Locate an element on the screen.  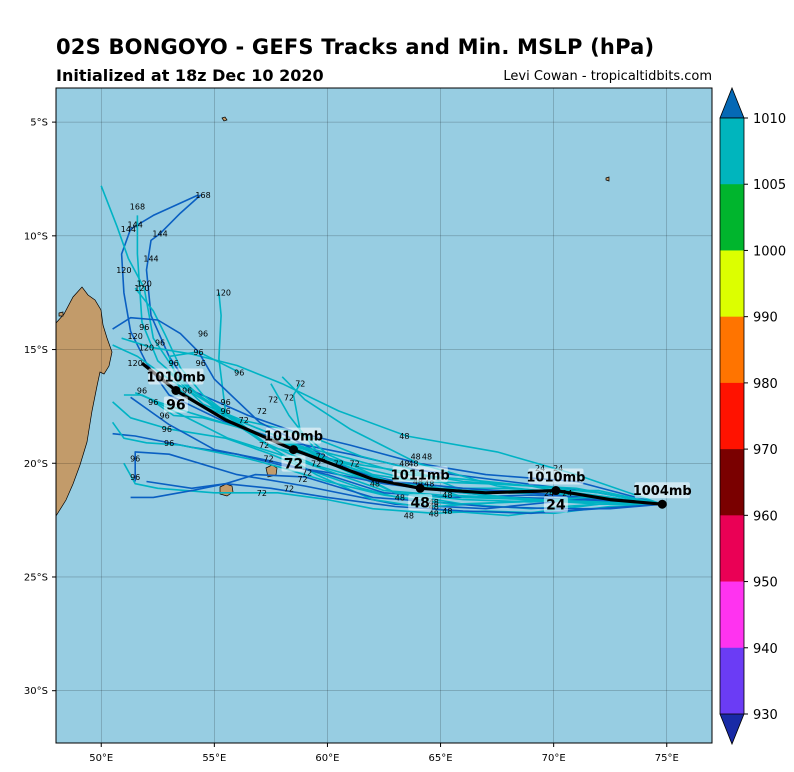
lon-tick-label: 60°E is located at coordinates (327, 758).